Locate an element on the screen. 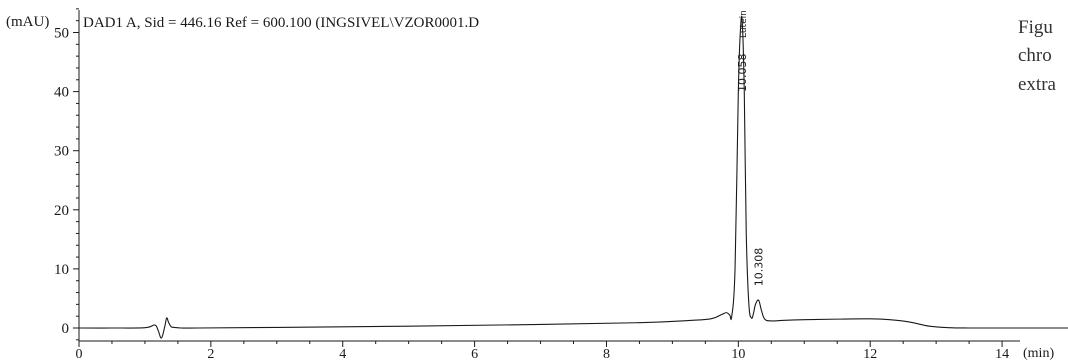  figure-caption-line-1: Figu is located at coordinates (1035, 27).